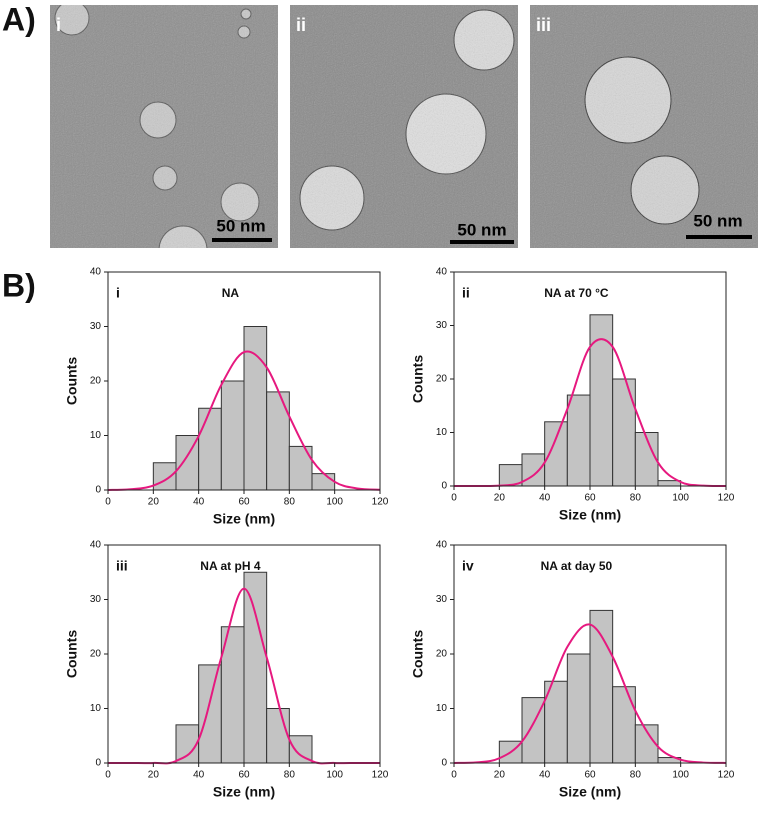 The height and width of the screenshot is (814, 762). What do you see at coordinates (58, 25) in the screenshot?
I see `image-label: i` at bounding box center [58, 25].